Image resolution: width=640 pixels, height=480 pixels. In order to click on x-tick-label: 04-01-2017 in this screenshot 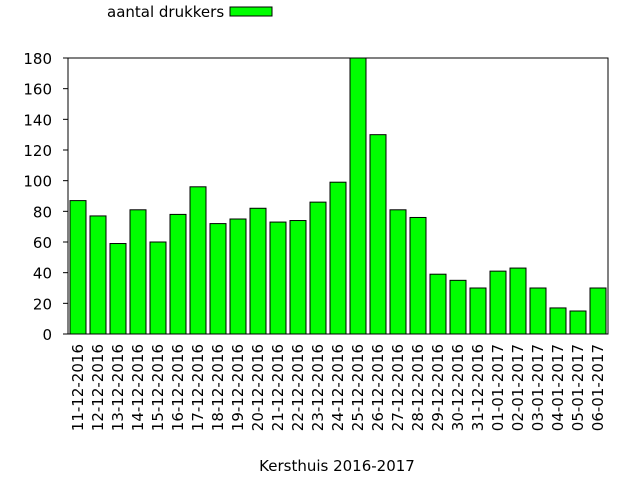, I will do `click(558, 387)`.